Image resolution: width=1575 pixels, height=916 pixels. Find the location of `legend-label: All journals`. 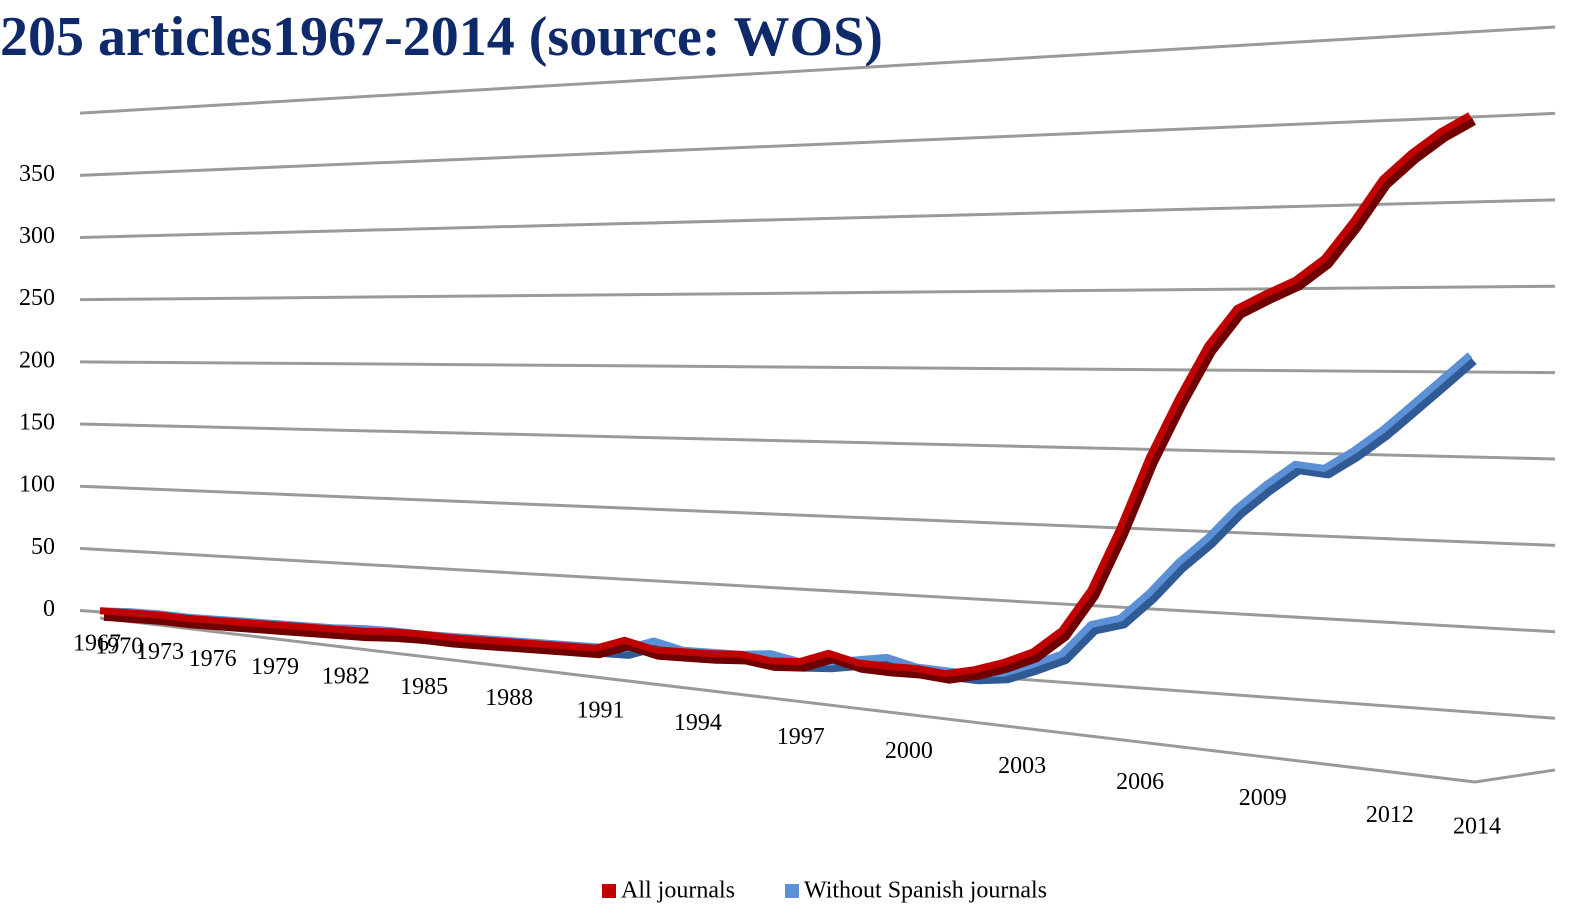

legend-label: All journals is located at coordinates (678, 891).